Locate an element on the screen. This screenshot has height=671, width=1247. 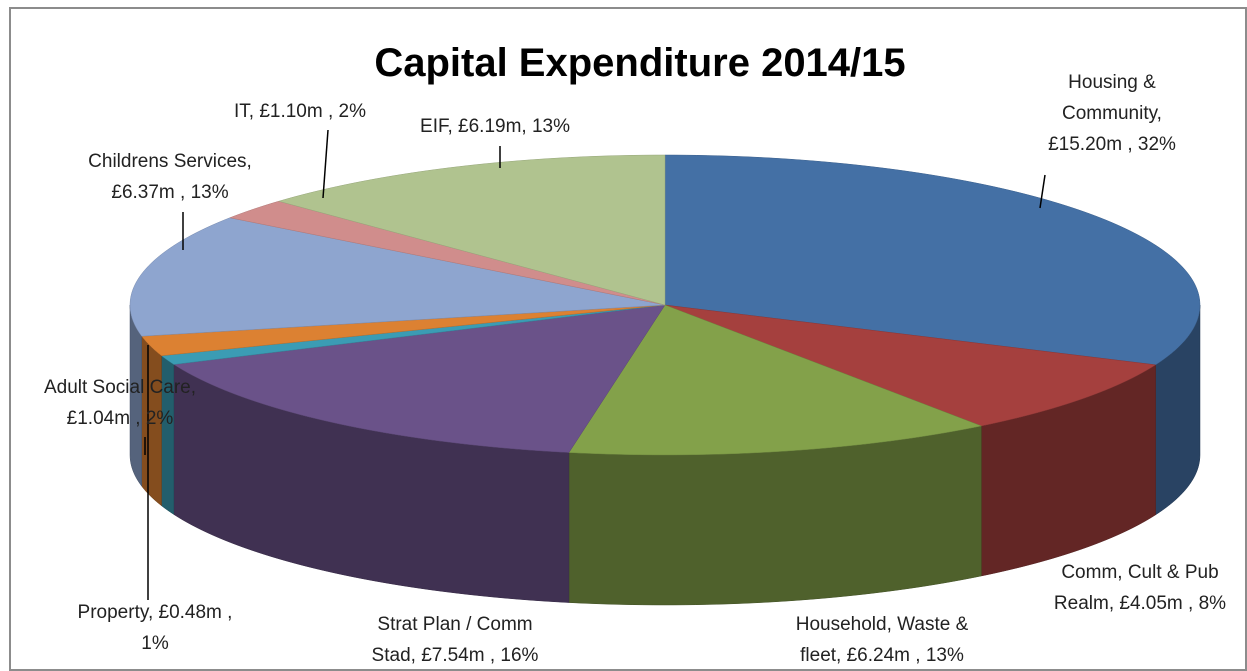
data-label-line: EIF, £6.19m, 13% is located at coordinates (495, 126).